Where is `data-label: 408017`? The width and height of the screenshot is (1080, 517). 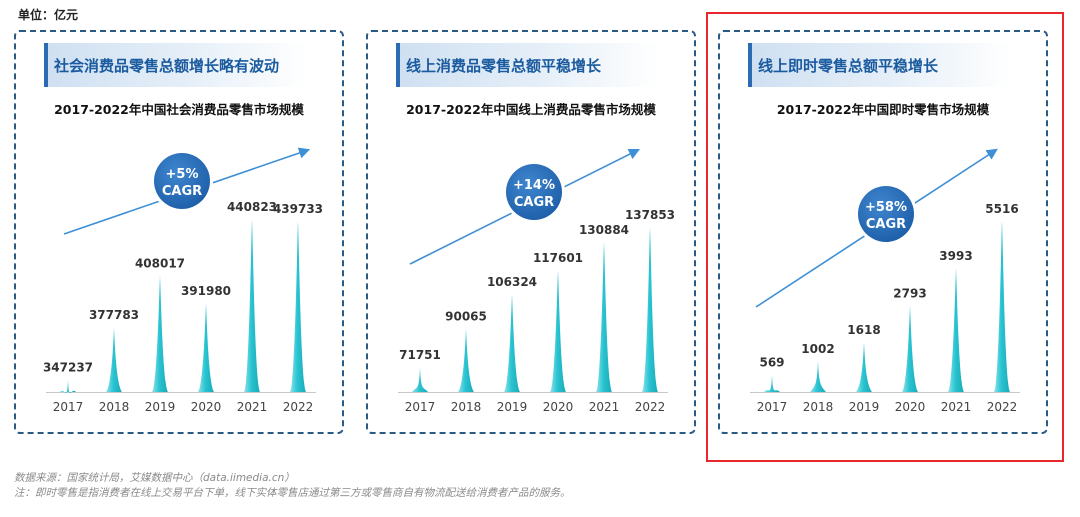 data-label: 408017 is located at coordinates (160, 263).